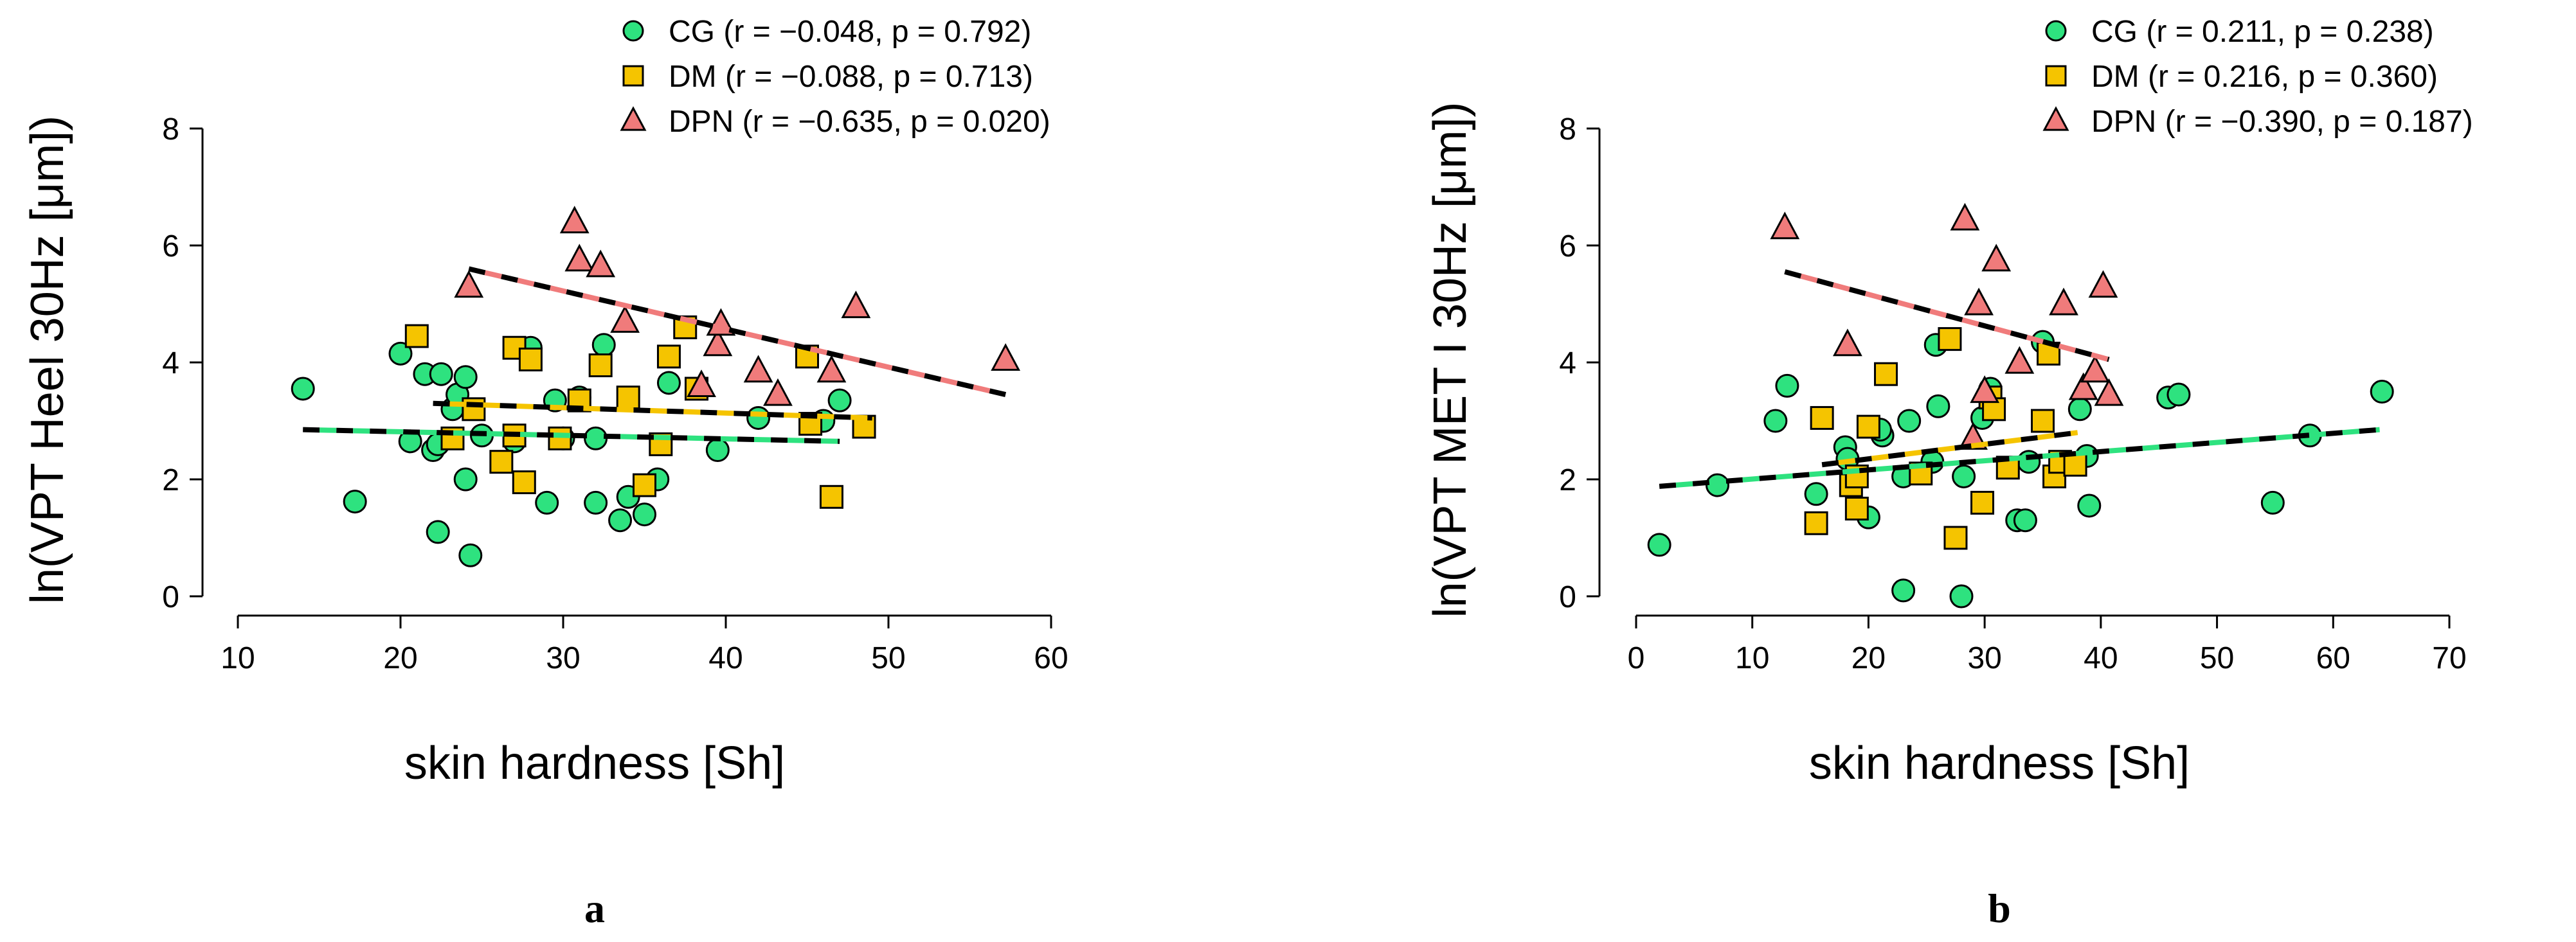  I want to click on legend-marker-cg, so click(2056, 31).